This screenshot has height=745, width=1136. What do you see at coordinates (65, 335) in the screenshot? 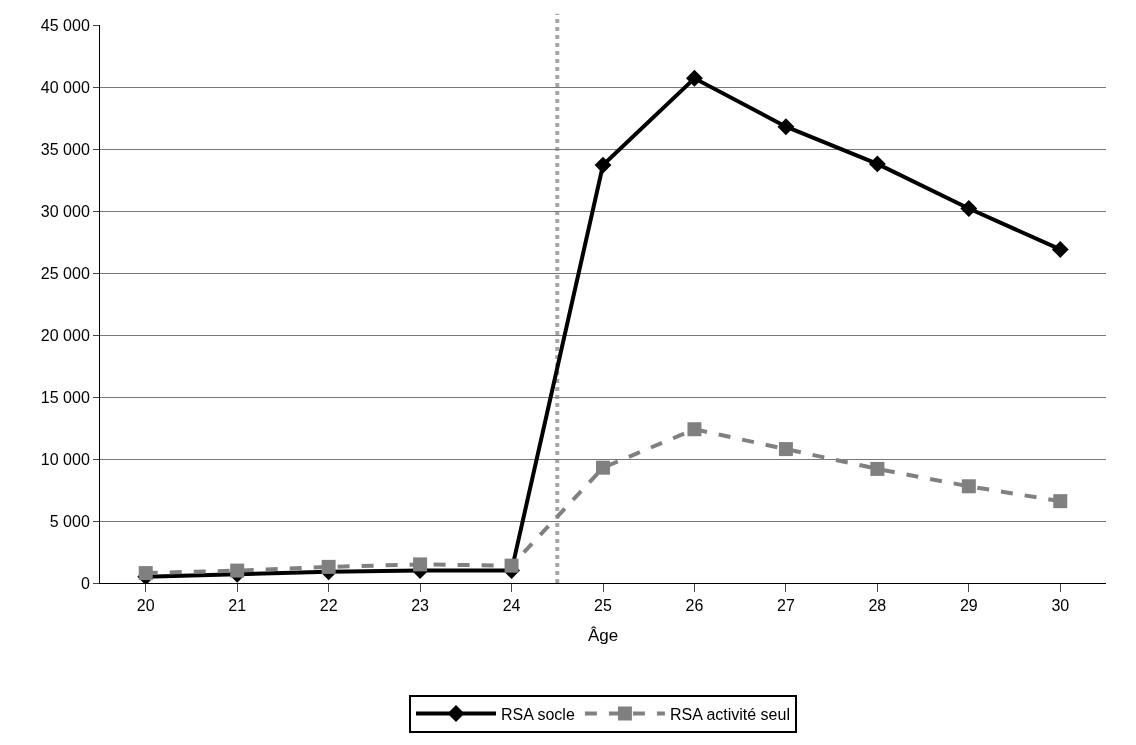
I see `y-tick-label: 20 000` at bounding box center [65, 335].